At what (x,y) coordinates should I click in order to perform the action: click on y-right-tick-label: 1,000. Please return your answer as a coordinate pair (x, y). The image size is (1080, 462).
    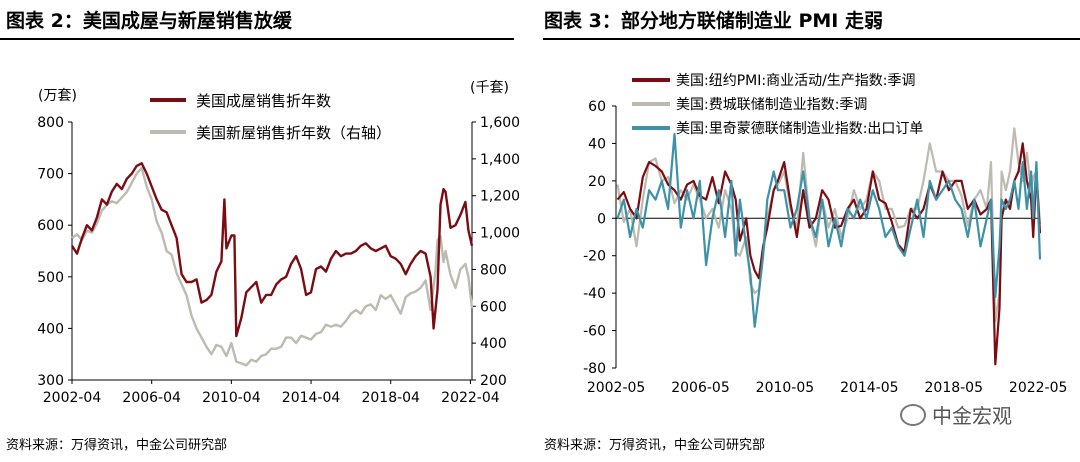
    Looking at the image, I should click on (500, 234).